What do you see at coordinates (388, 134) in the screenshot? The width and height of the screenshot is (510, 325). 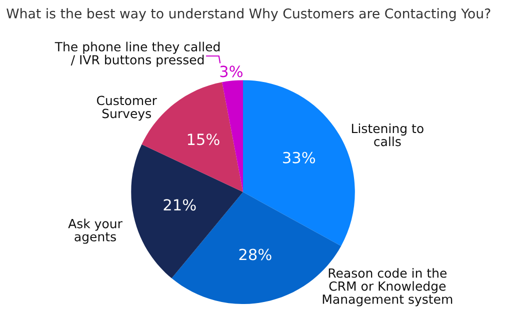 I see `slice-label: Listening to calls` at bounding box center [388, 134].